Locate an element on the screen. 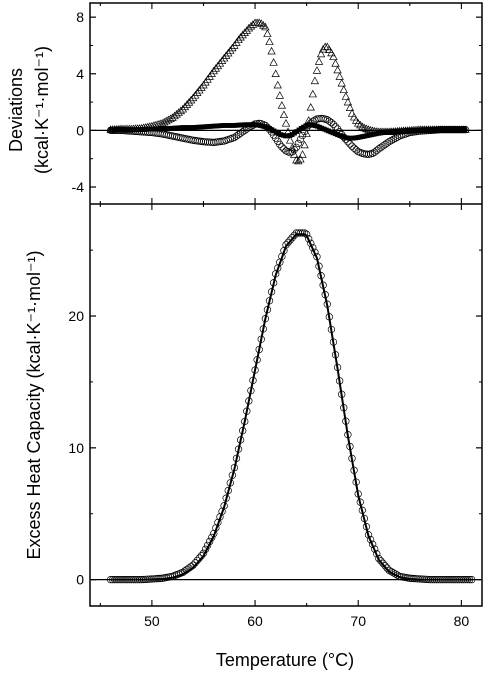 This screenshot has height=675, width=495. bottom-y-axis-title: Excess Heat Capacity (kcal·K⁻¹·mol⁻¹) is located at coordinates (34, 404).